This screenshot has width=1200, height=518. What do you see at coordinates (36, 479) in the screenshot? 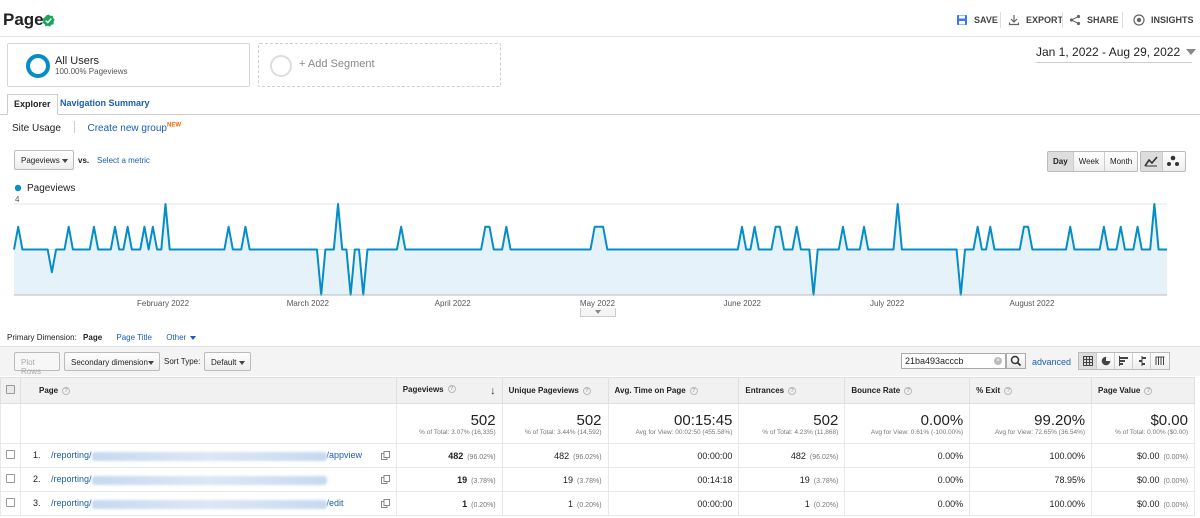
I see `row-index: 2.` at bounding box center [36, 479].